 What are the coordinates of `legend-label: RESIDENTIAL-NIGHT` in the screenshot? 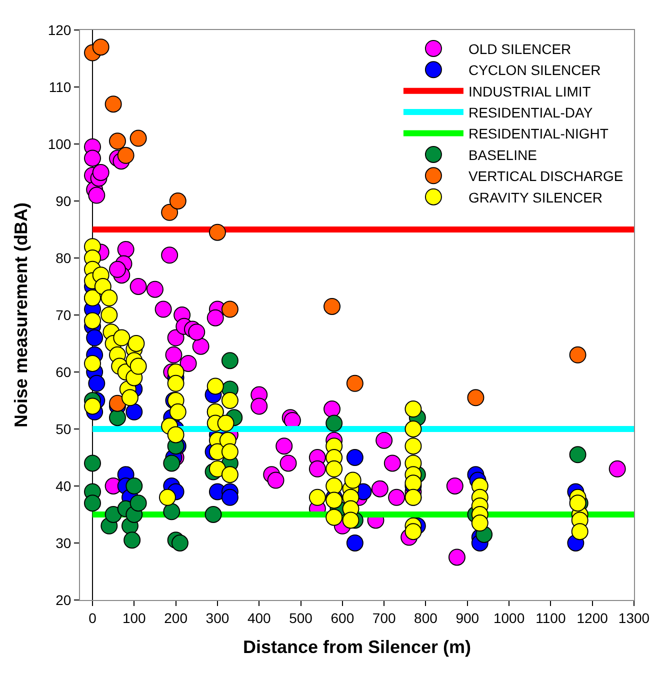 It's located at (538, 134).